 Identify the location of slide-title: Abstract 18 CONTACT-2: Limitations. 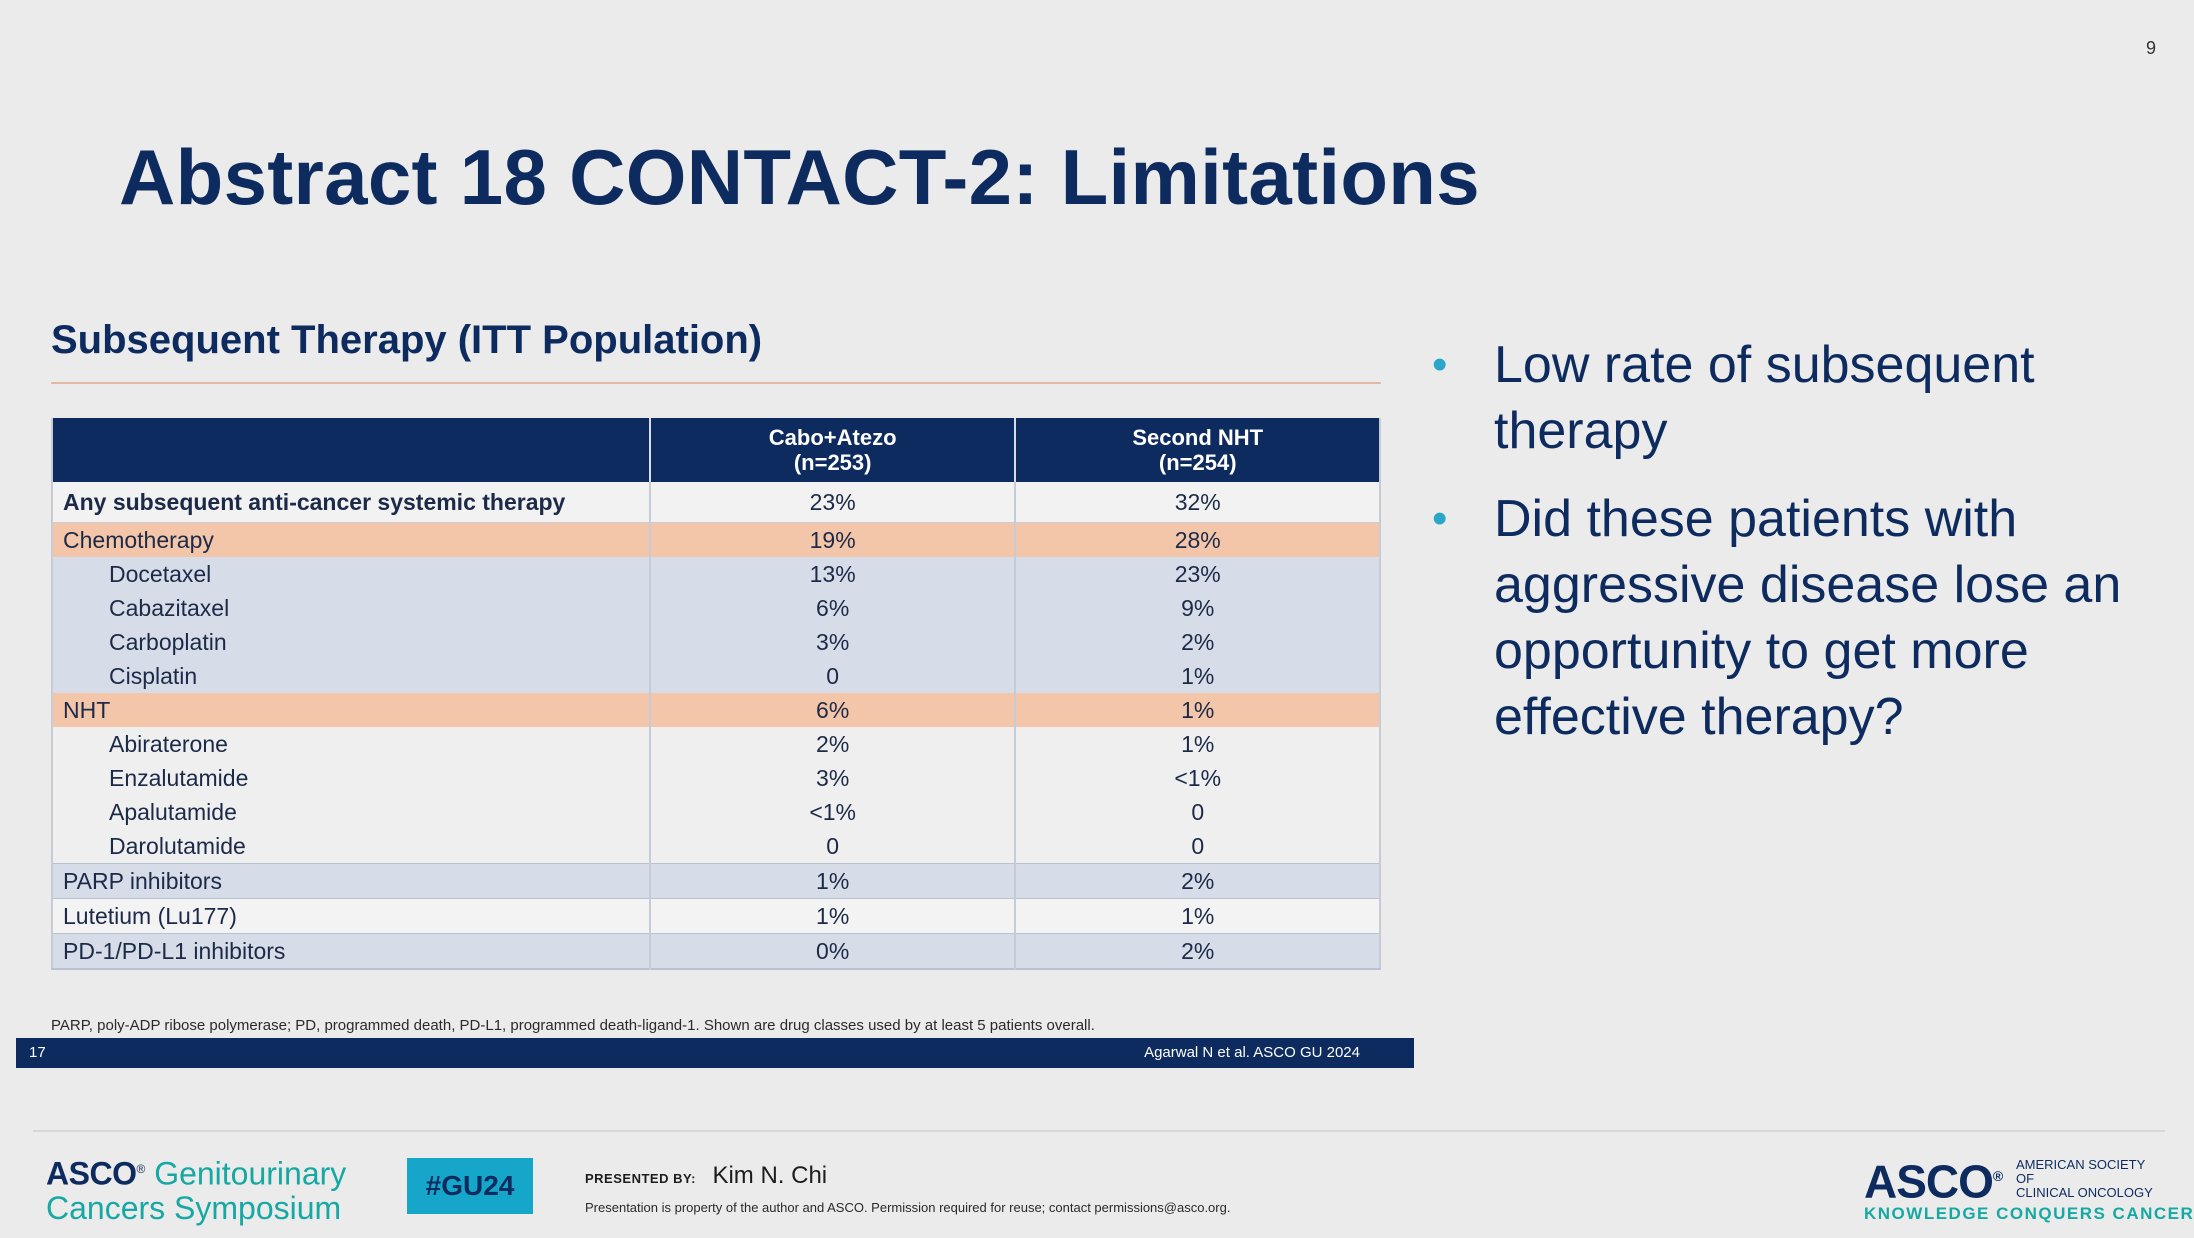
(799, 177).